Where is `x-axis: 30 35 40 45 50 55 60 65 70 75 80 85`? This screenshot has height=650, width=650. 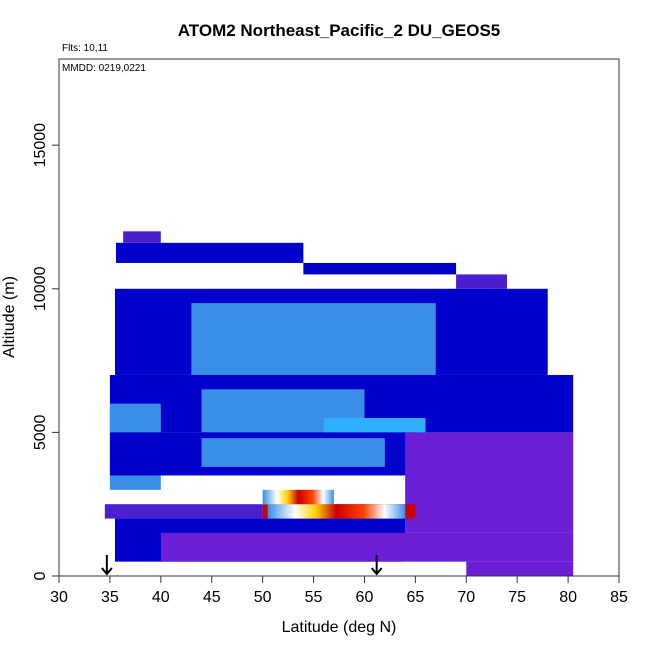
x-axis: 30 35 40 45 50 55 60 65 70 75 80 85 is located at coordinates (339, 591).